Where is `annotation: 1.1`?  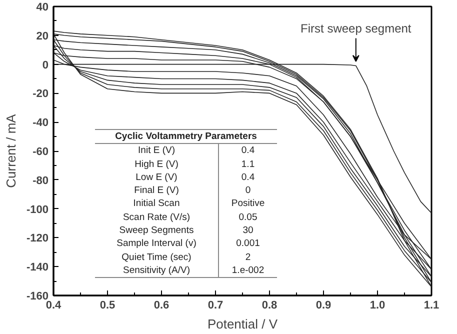 annotation: 1.1 is located at coordinates (248, 164).